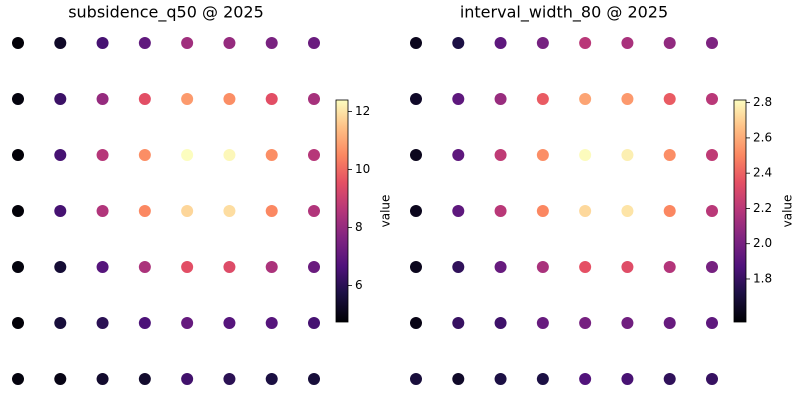 This screenshot has height=400, width=800. Describe the element at coordinates (762, 278) in the screenshot. I see `colorbar-tick-label: 1.8` at that location.